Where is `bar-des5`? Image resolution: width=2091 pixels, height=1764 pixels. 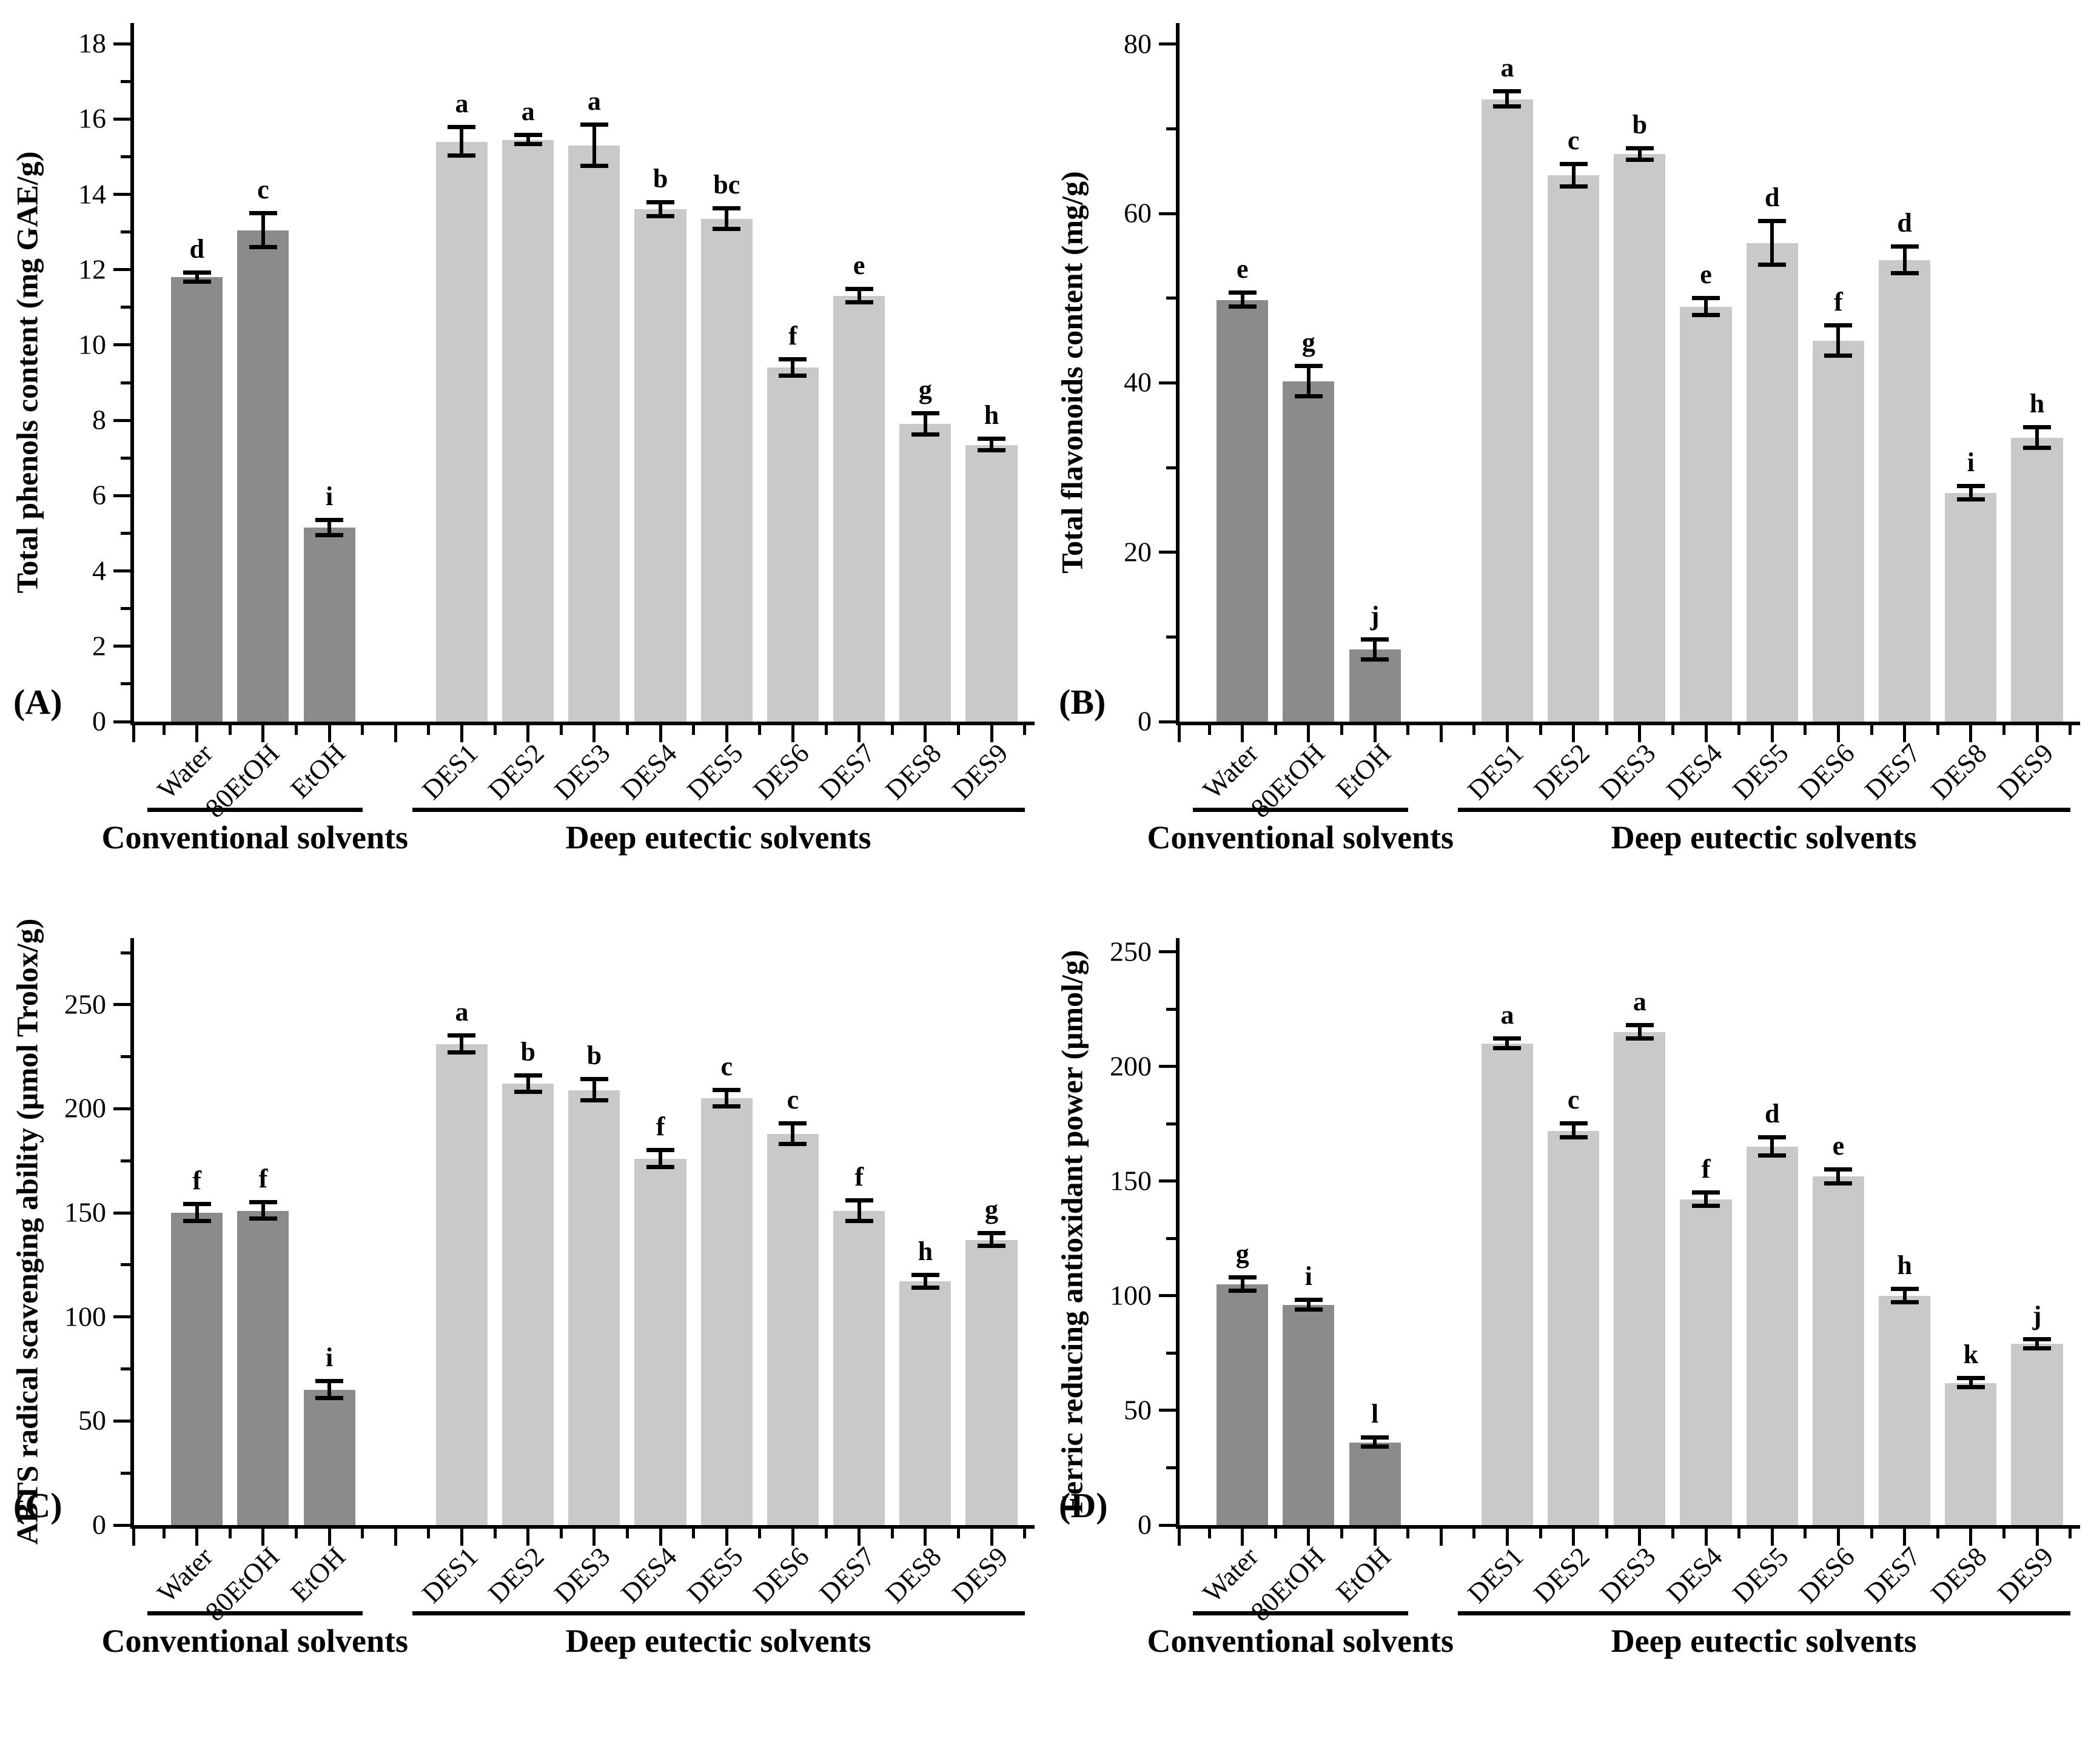 bar-des5 is located at coordinates (726, 1312).